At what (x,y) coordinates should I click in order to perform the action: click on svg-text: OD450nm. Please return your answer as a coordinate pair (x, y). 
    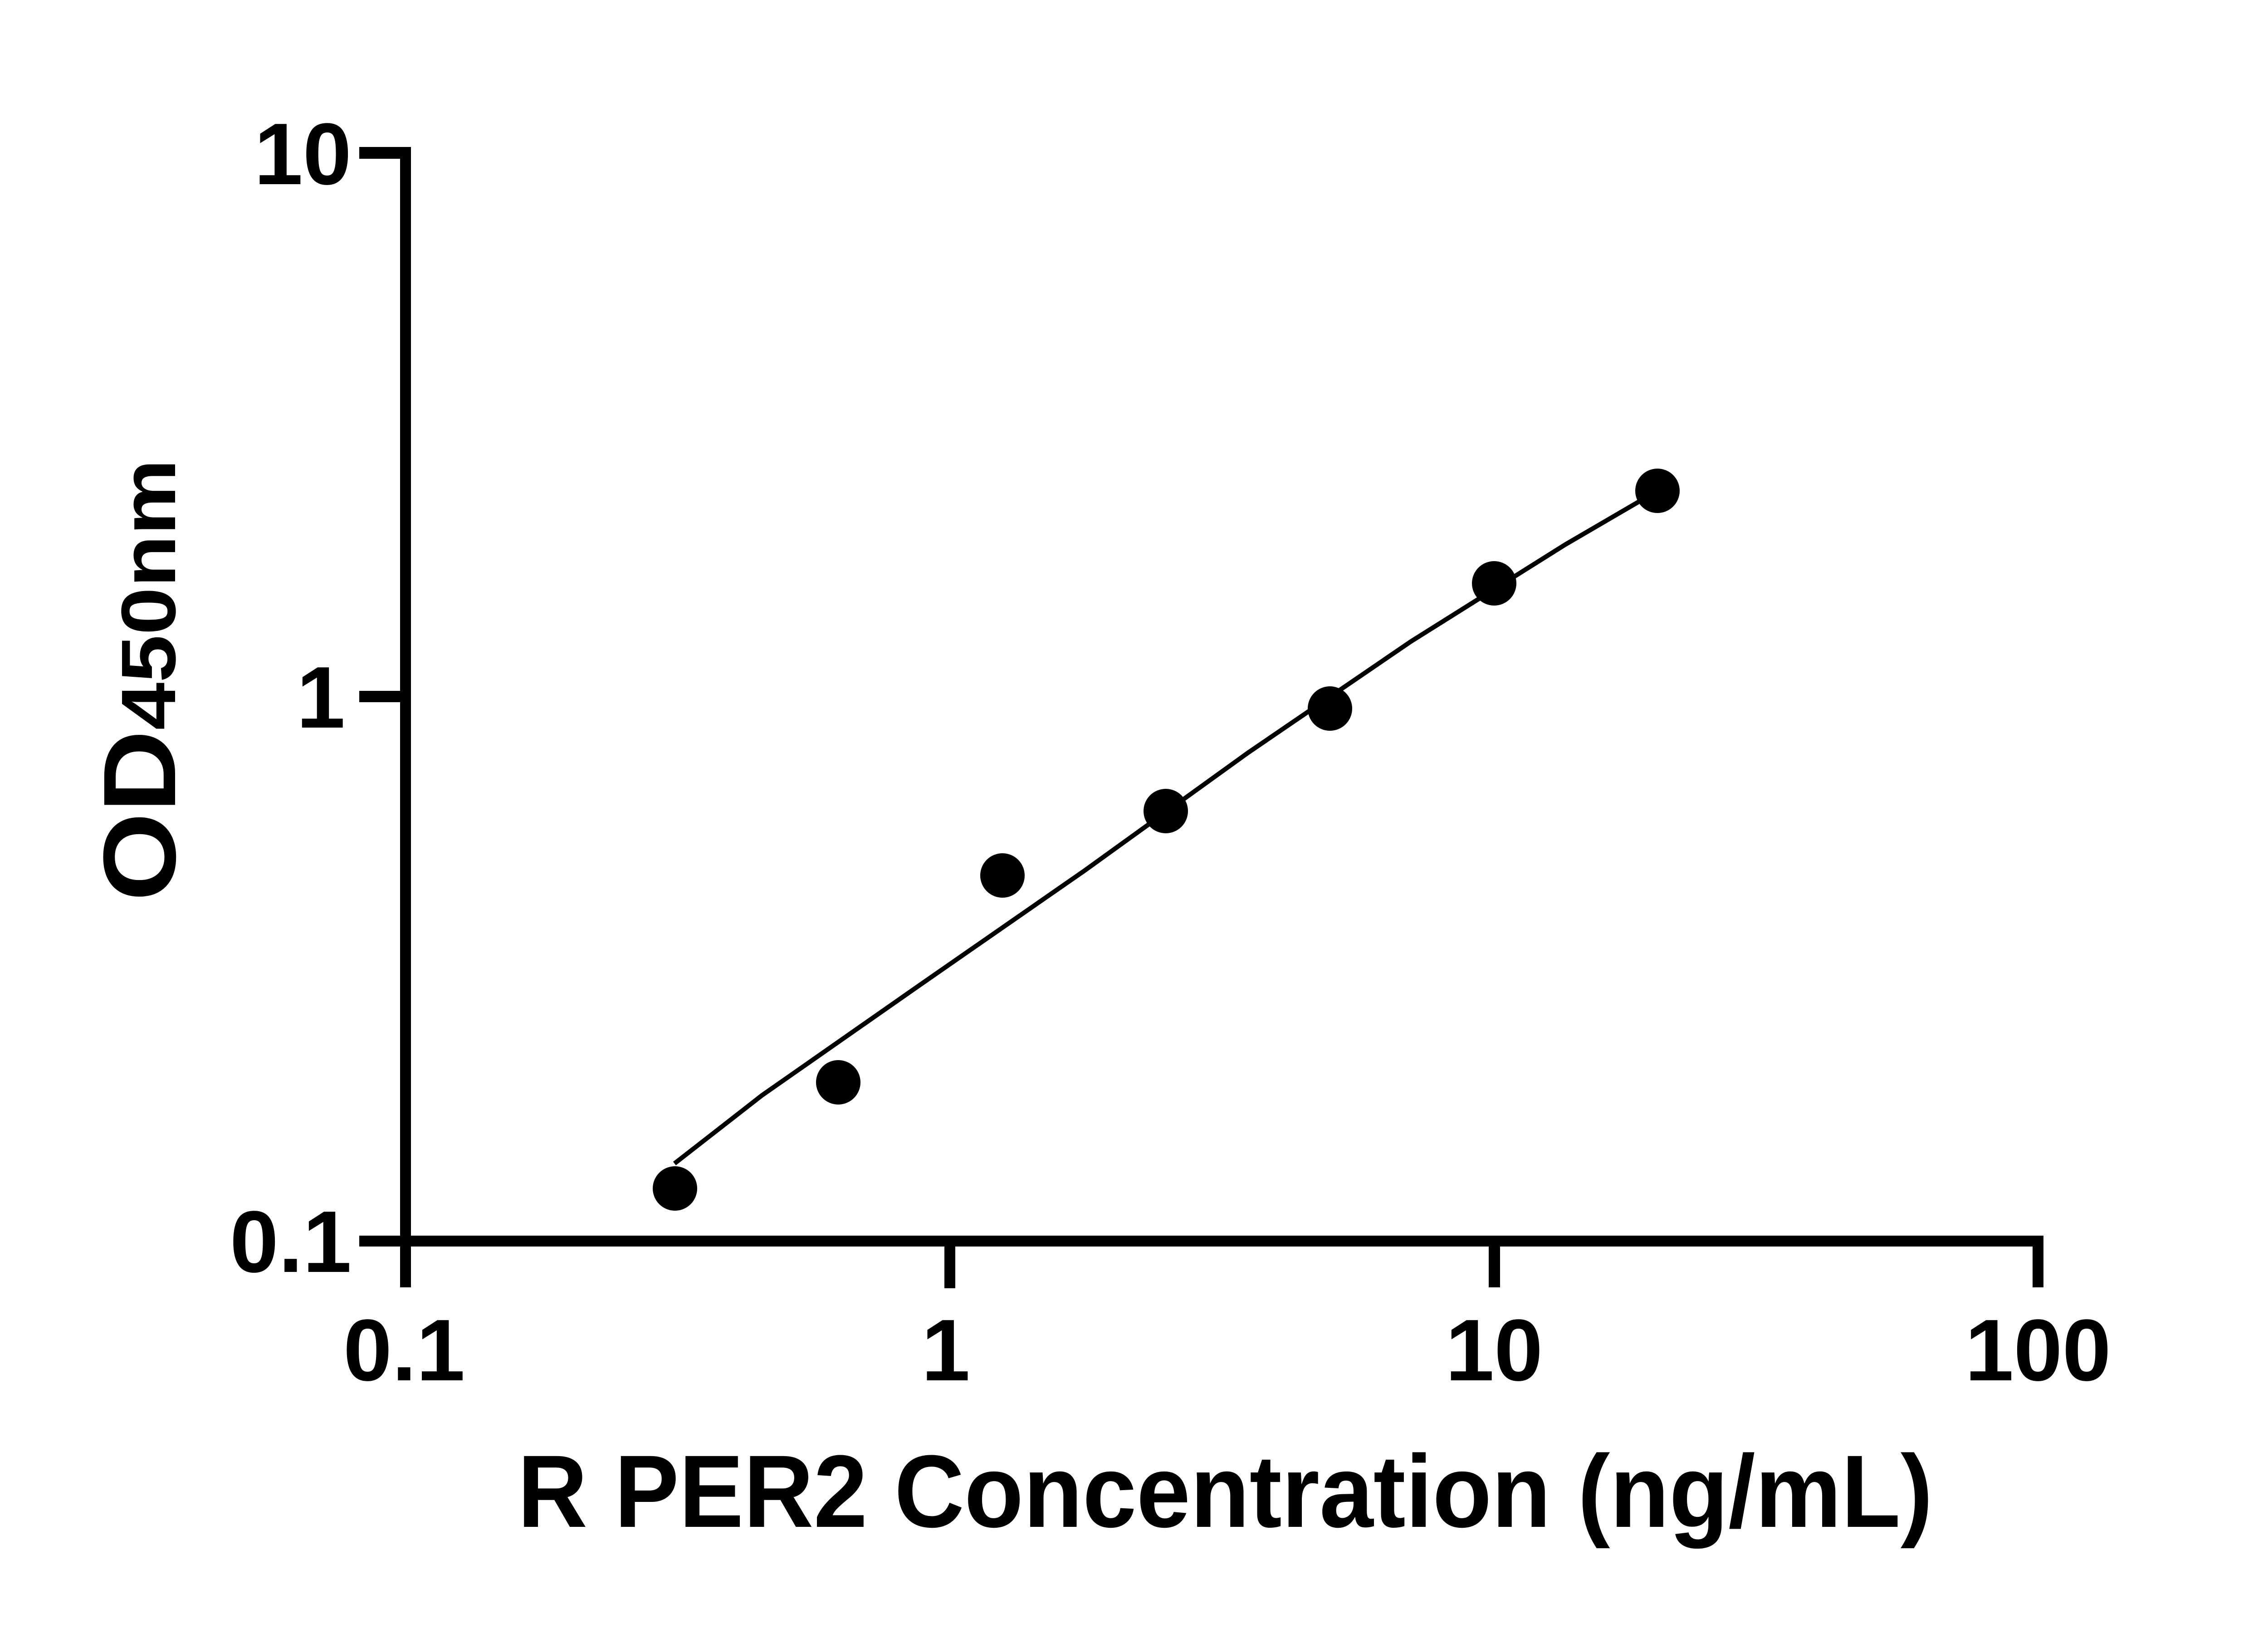
    Looking at the image, I should click on (140, 680).